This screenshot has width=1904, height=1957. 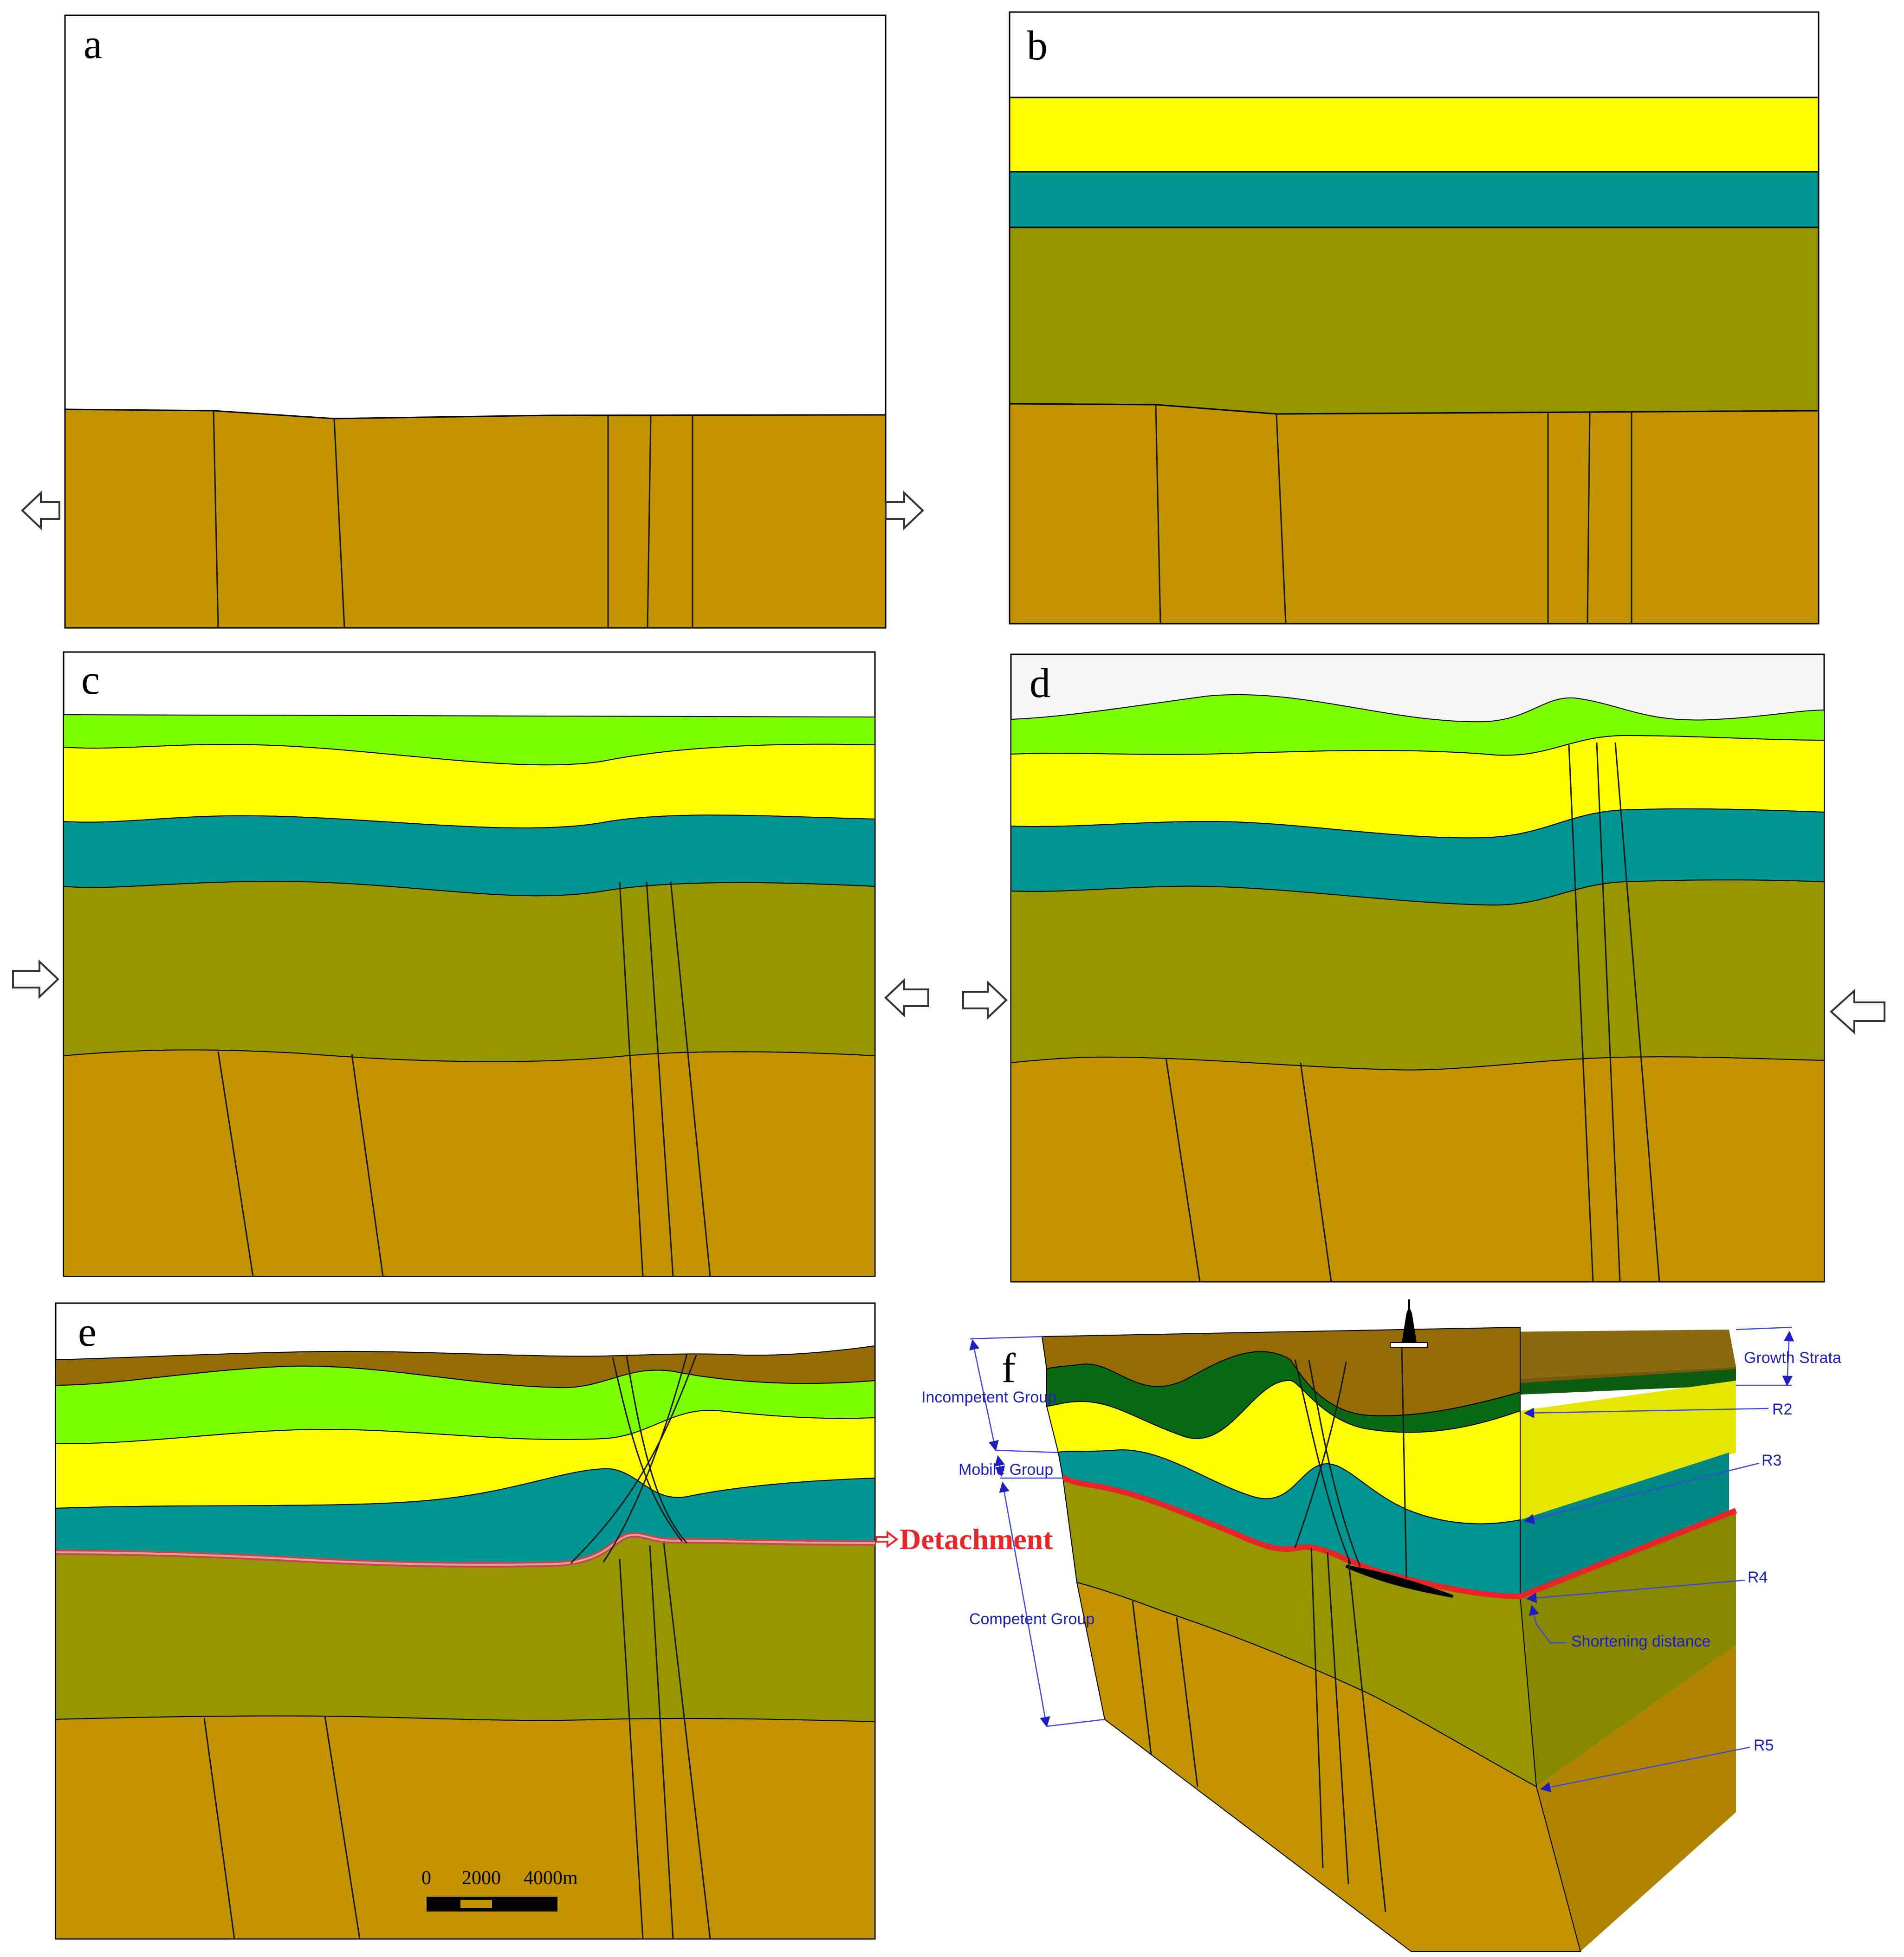 I want to click on panel-c-right-compression-arrow, so click(x=906, y=998).